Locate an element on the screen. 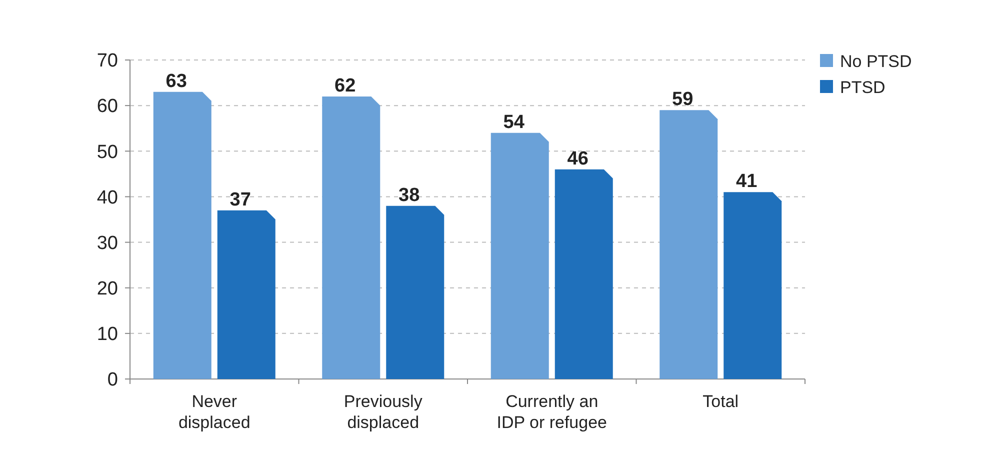 This screenshot has height=460, width=988. y-tick-label: 30 is located at coordinates (107, 243).